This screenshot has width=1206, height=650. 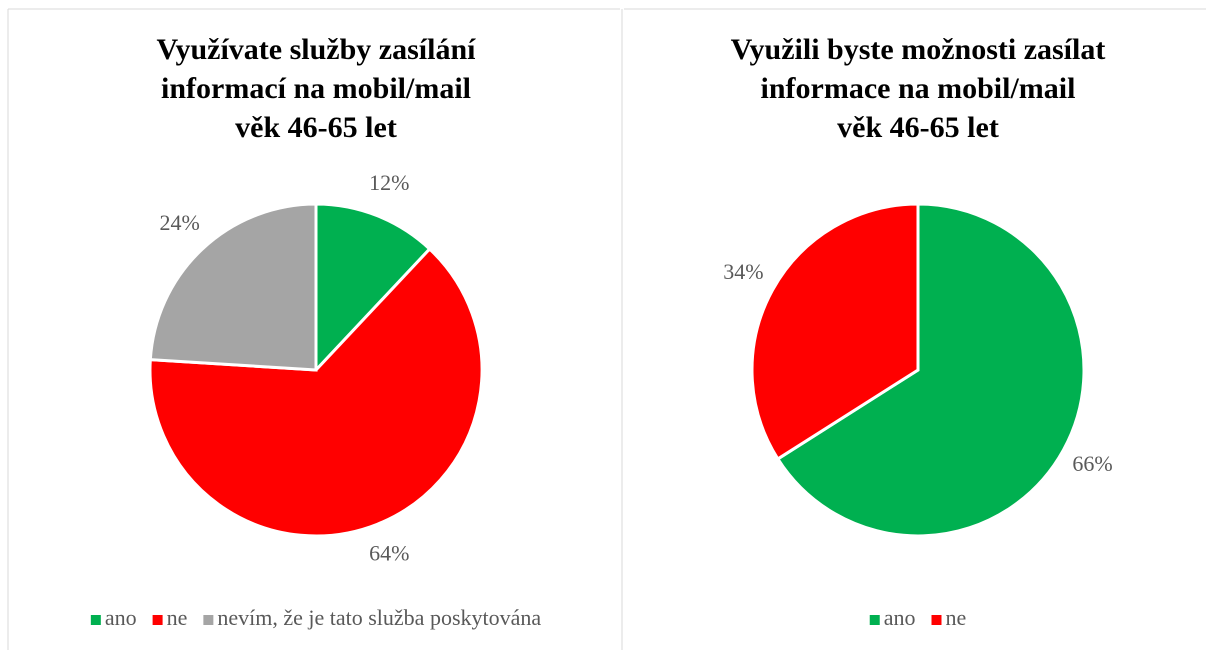 I want to click on chart-title: Využili byste možnosti zasílat, so click(x=918, y=49).